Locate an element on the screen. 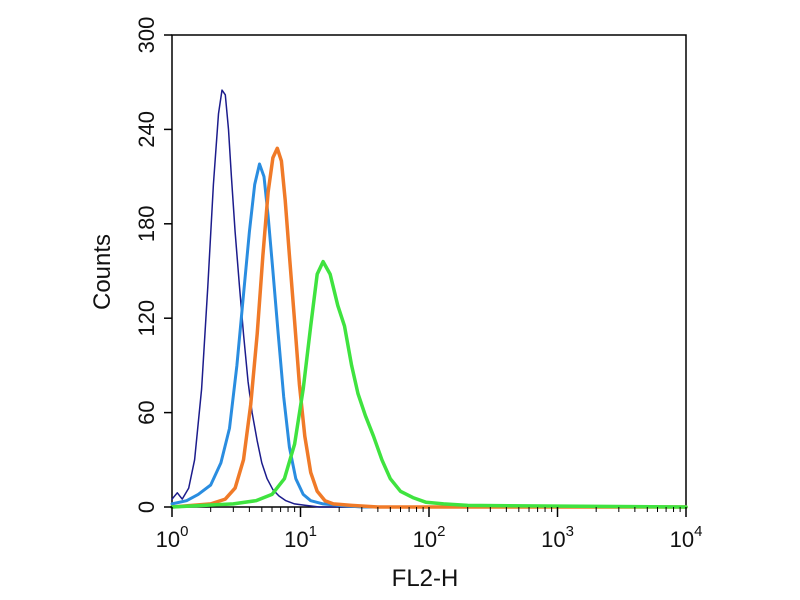  x-tick-label: 10⁰ is located at coordinates (172, 537).